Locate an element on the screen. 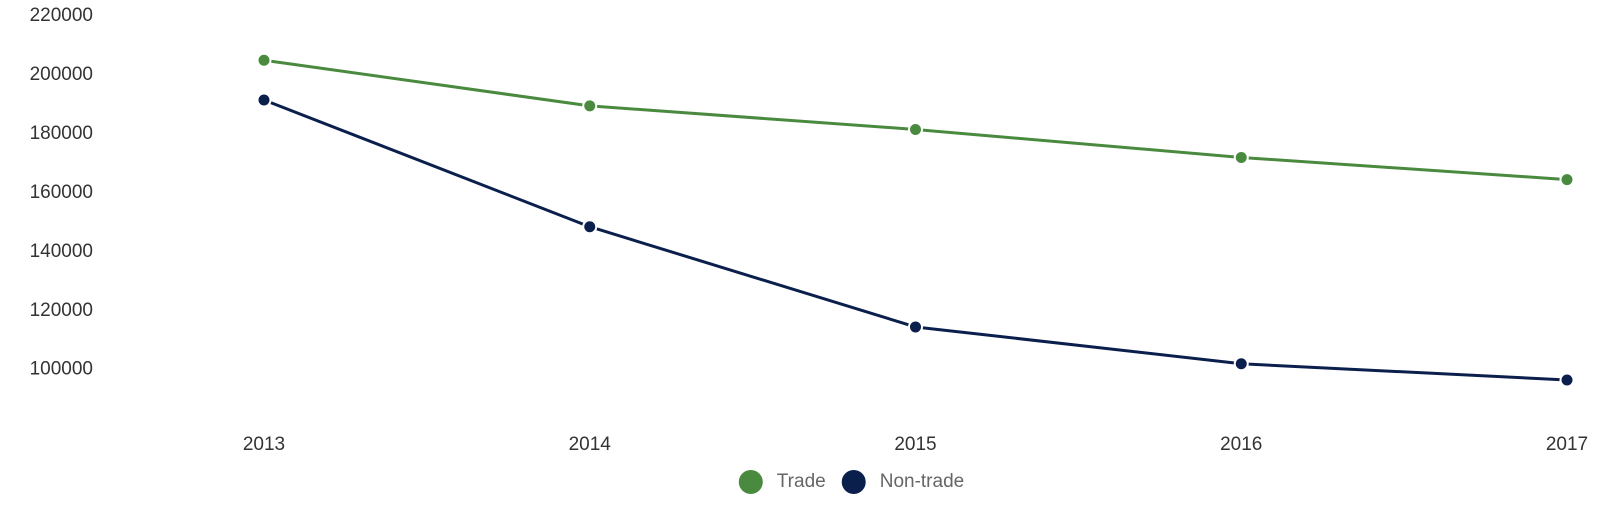  x-tick-label: 2016 is located at coordinates (1241, 444).